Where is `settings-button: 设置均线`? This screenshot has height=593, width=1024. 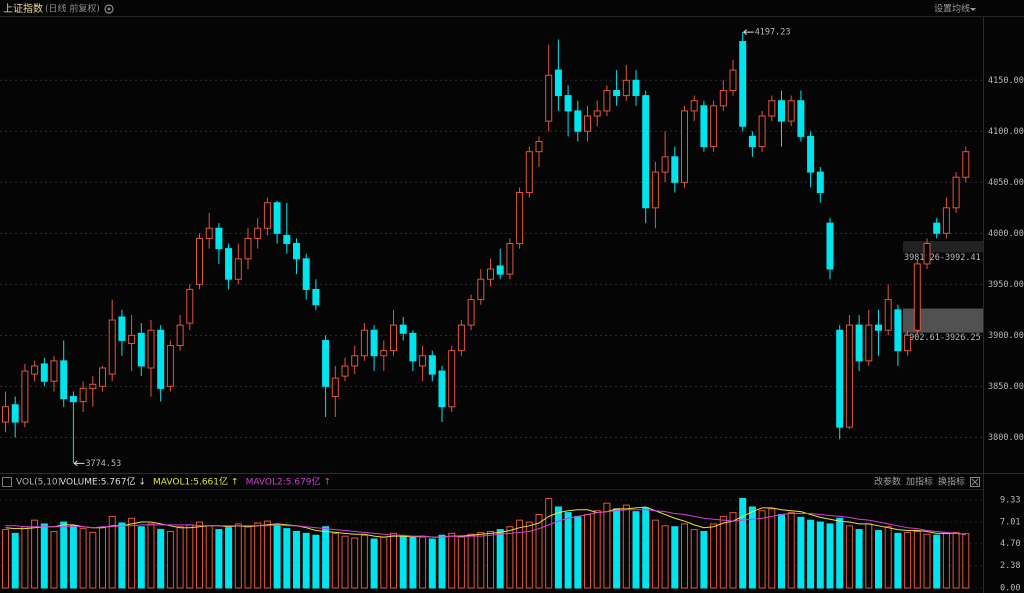
settings-button: 设置均线 is located at coordinates (952, 9).